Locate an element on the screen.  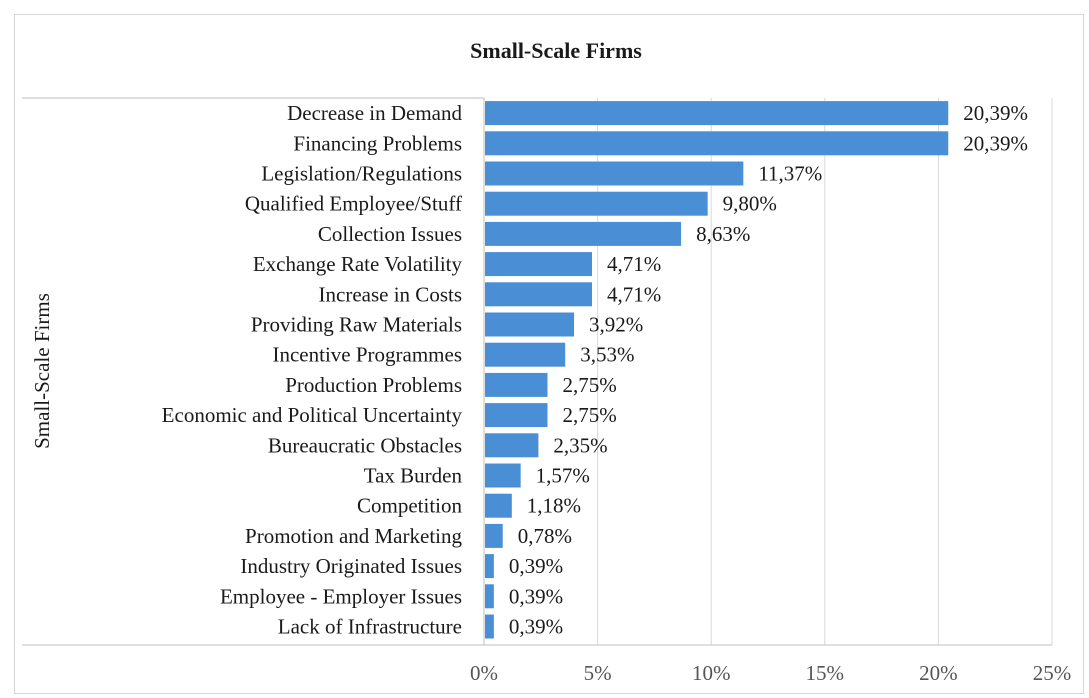
data-label: 1,18% is located at coordinates (554, 506).